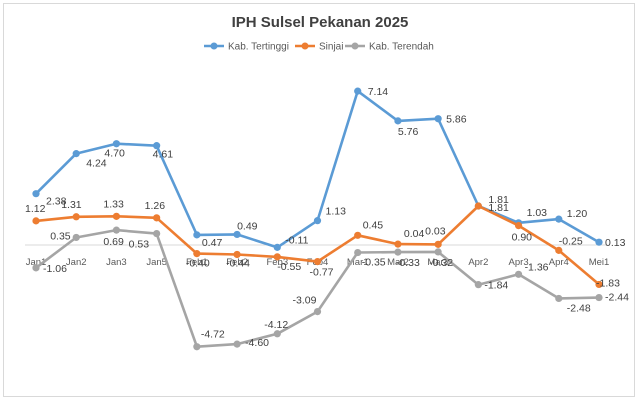  What do you see at coordinates (496, 286) in the screenshot?
I see `data-label-kab-terendah: -1.84` at bounding box center [496, 286].